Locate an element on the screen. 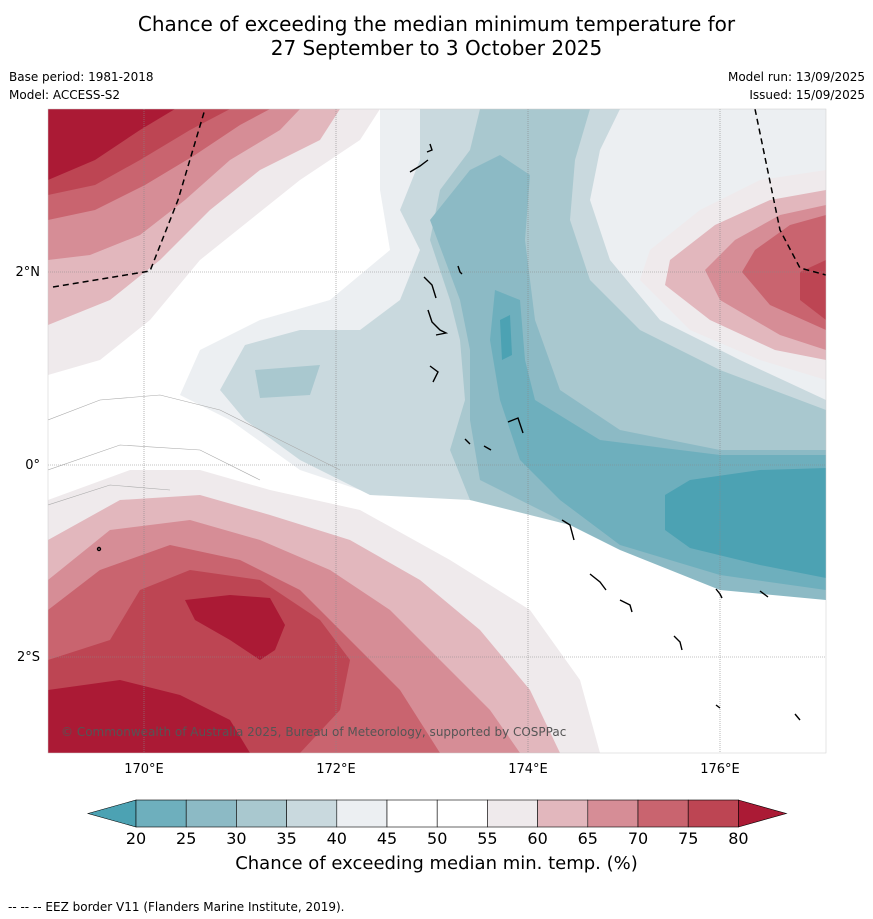 Image resolution: width=873 pixels, height=919 pixels. colorbar: 20 25 30 35 40 45 50 55 60 65 70 75 80 is located at coordinates (437, 823).